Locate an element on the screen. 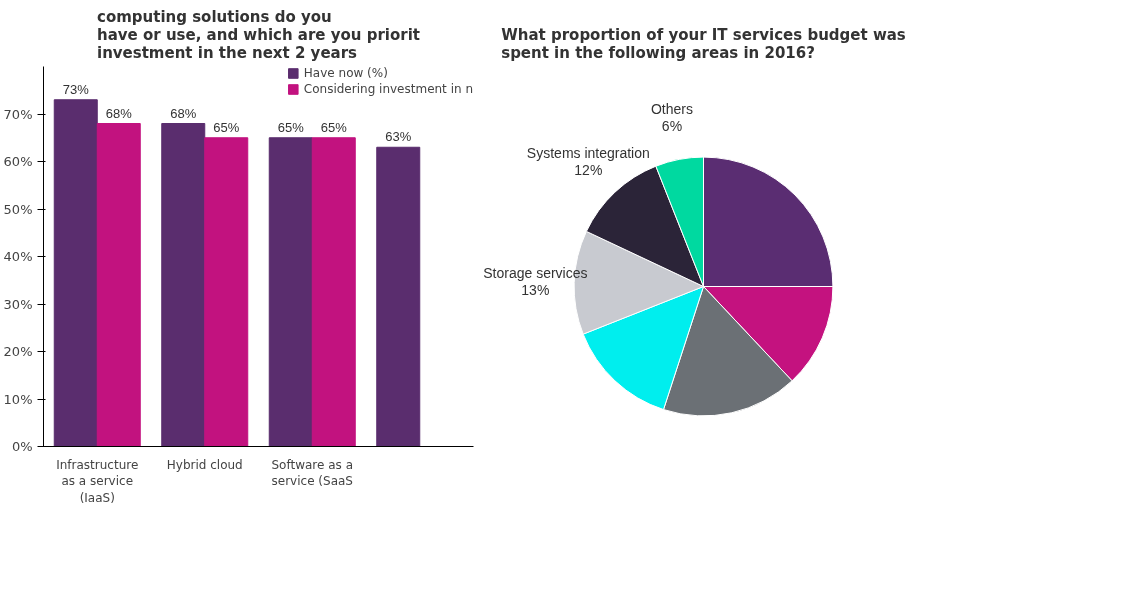 The height and width of the screenshot is (615, 1122). y-tick-label: 30% is located at coordinates (18, 304).